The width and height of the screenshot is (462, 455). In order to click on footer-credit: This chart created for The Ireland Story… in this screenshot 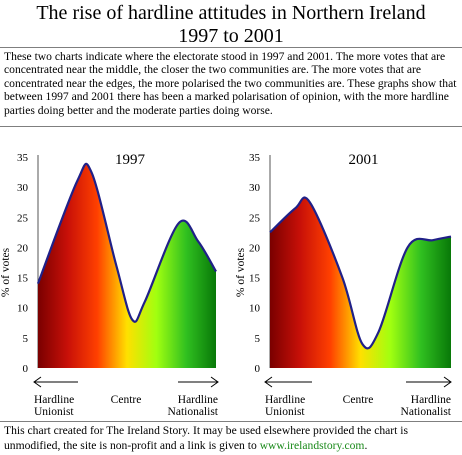, I will do `click(232, 438)`.